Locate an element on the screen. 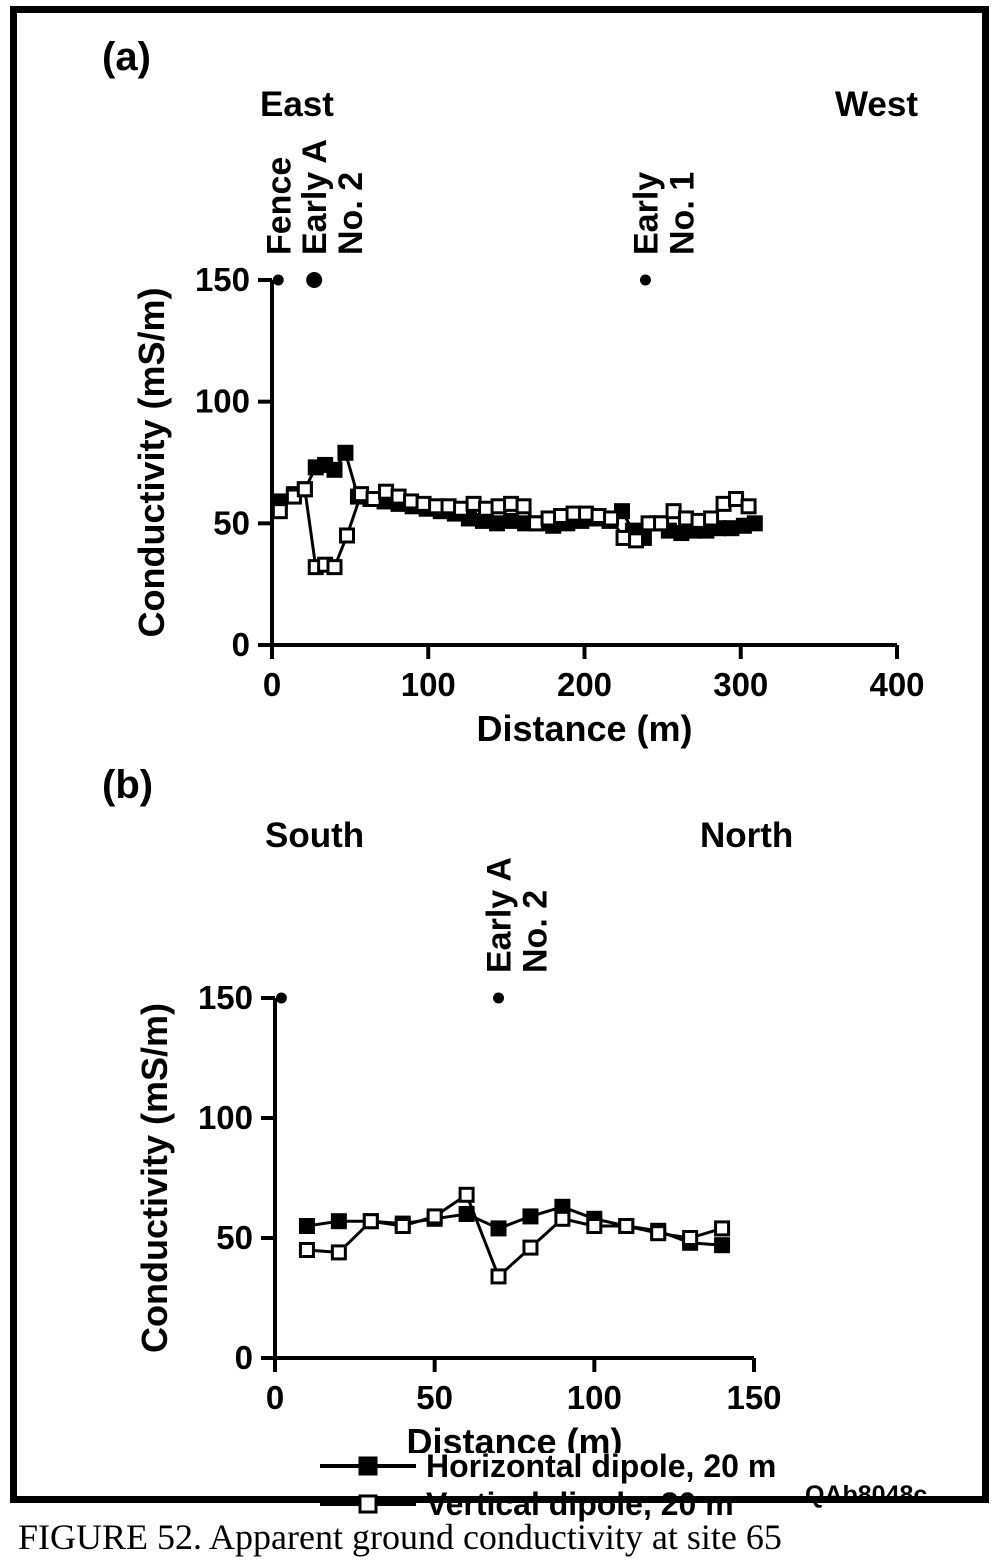 The width and height of the screenshot is (999, 1560). annotation-label: Fence is located at coordinates (279, 206).